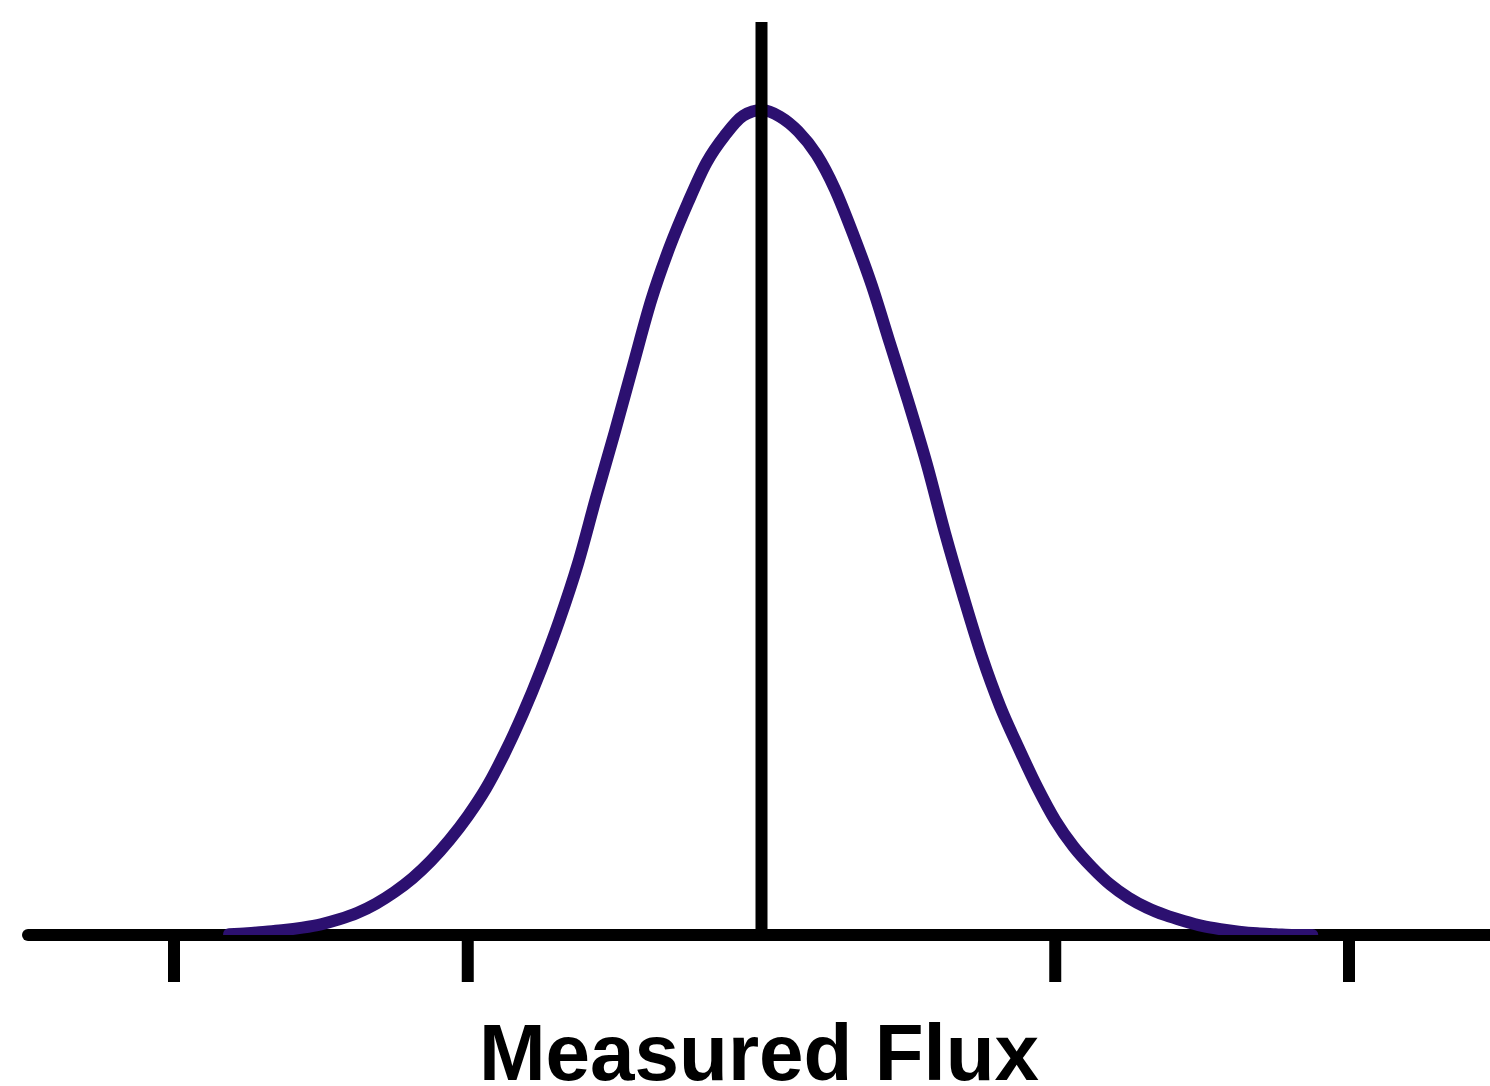 The height and width of the screenshot is (1086, 1490). What do you see at coordinates (759, 1047) in the screenshot?
I see `x-axis-title: Measured Flux` at bounding box center [759, 1047].